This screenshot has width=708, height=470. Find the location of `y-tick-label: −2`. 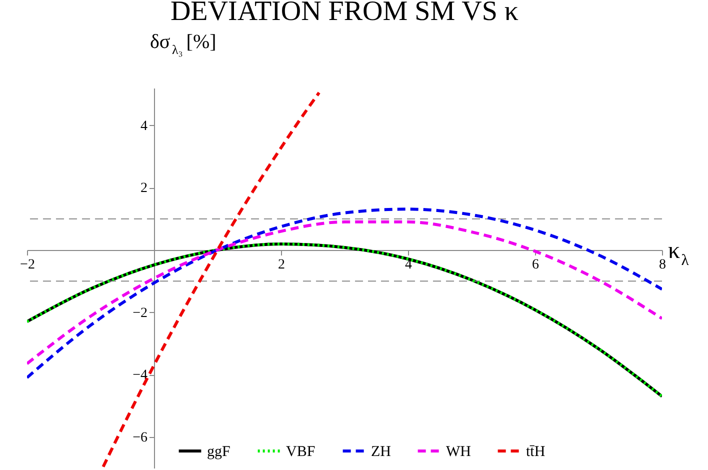

y-tick-label: −2 is located at coordinates (140, 313).